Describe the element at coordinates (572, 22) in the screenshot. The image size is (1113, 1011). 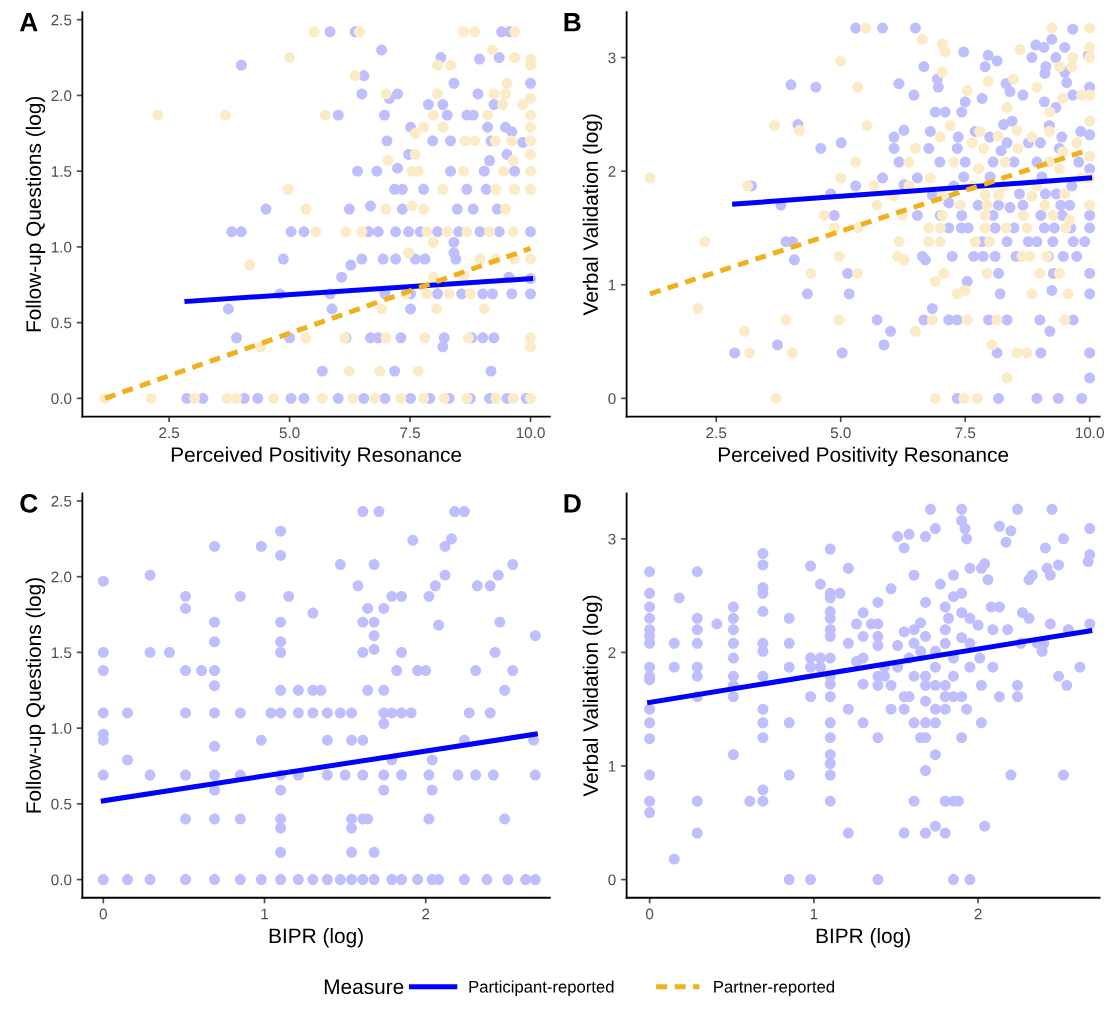
I see `chart-title: B` at that location.